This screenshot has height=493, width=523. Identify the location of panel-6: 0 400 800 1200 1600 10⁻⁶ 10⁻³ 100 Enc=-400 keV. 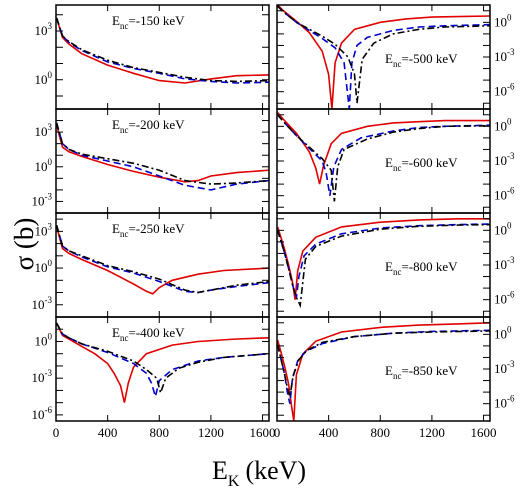
(154, 378).